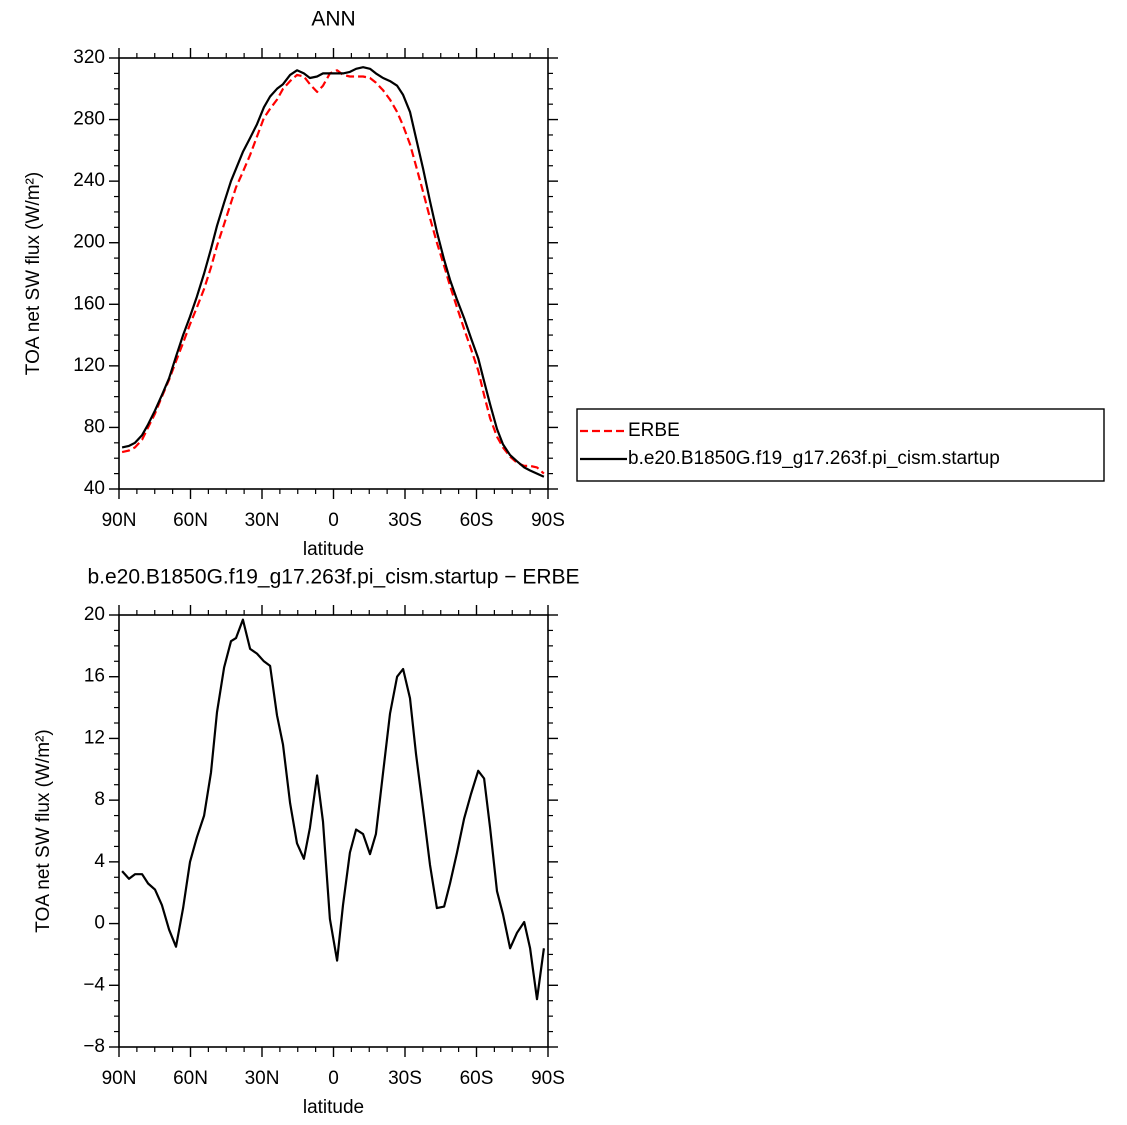 The width and height of the screenshot is (1127, 1125). What do you see at coordinates (94, 984) in the screenshot?
I see `y-tick-label: −4` at bounding box center [94, 984].